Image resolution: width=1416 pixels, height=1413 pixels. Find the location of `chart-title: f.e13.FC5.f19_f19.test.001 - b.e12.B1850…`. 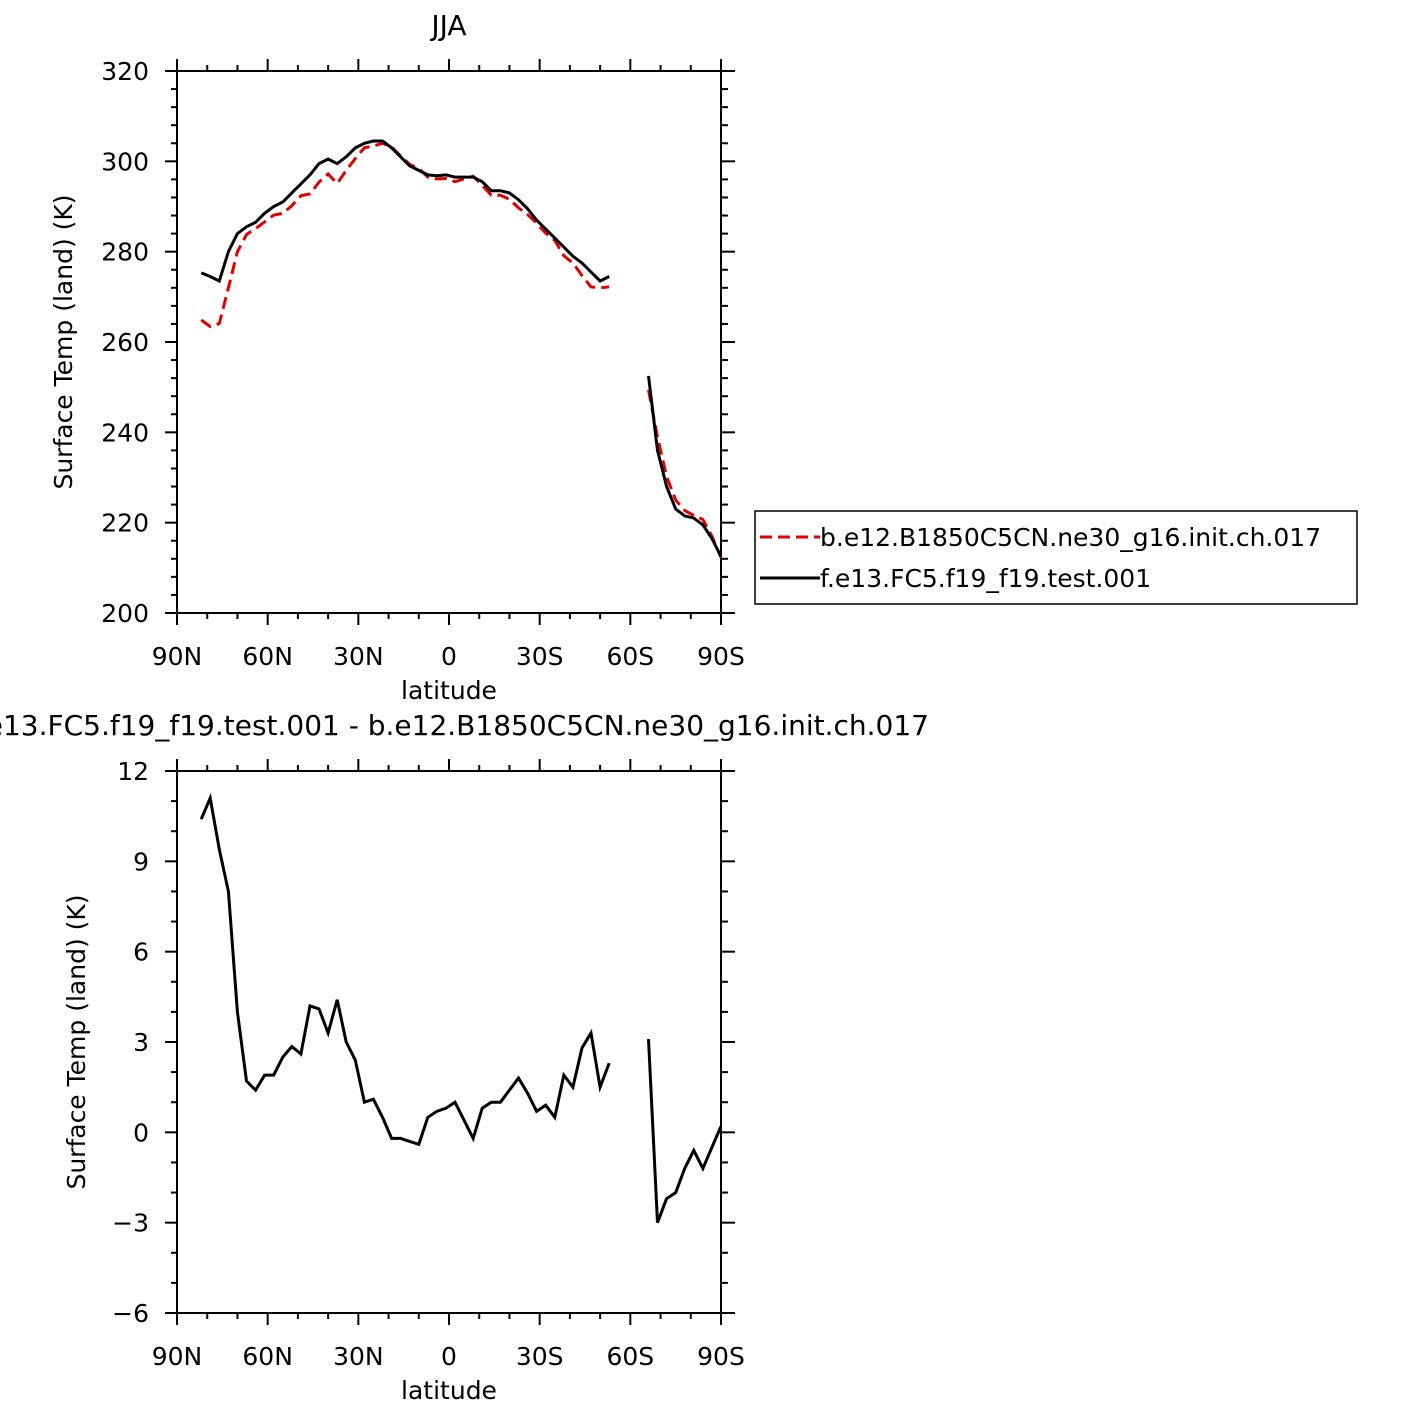

chart-title: f.e13.FC5.f19_f19.test.001 - b.e12.B1850… is located at coordinates (464, 725).